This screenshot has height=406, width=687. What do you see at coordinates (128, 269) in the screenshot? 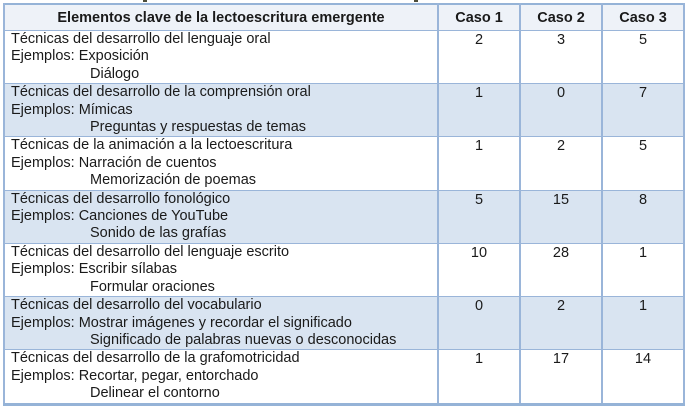
I see `example-1: Escribir sílabas` at bounding box center [128, 269].